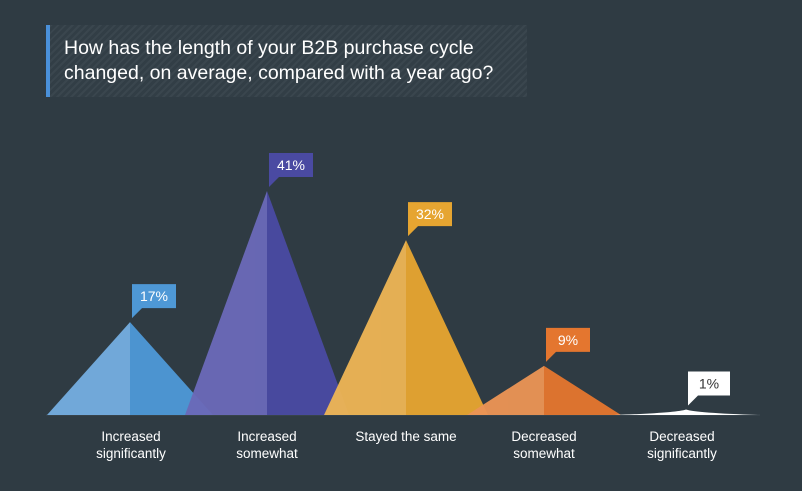  Describe the element at coordinates (406, 436) in the screenshot. I see `category-label-3: Stayed the same` at that location.